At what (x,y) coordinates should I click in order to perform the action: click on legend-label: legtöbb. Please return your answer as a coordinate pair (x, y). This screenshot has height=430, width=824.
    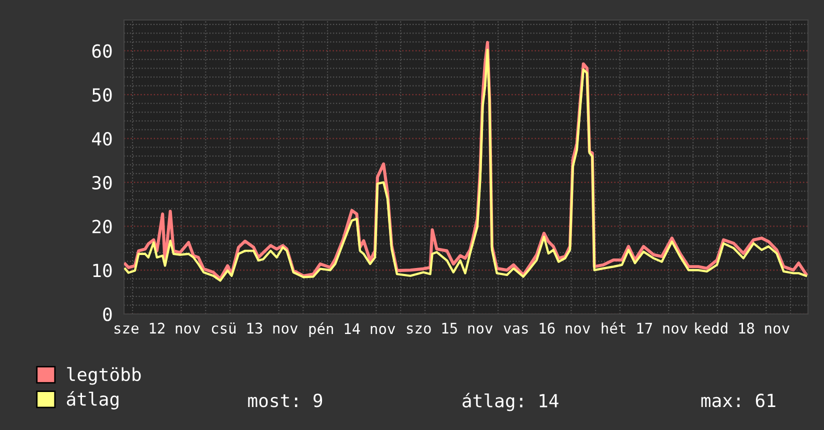
    Looking at the image, I should click on (104, 376).